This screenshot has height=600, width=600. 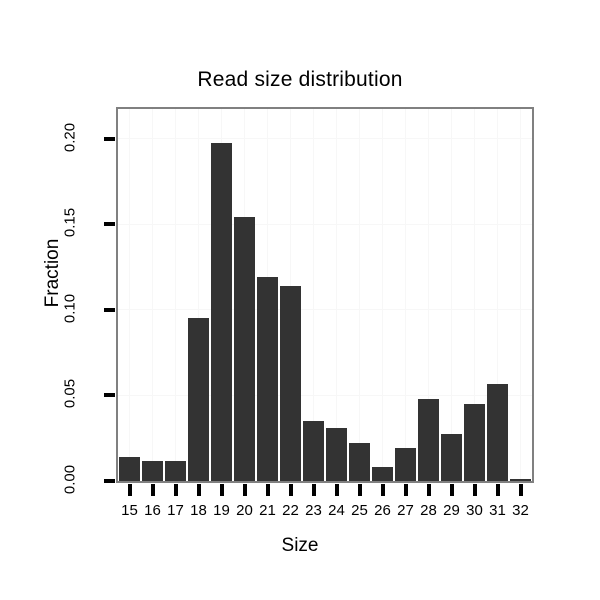 What do you see at coordinates (244, 510) in the screenshot?
I see `x-tick-label: 20` at bounding box center [244, 510].